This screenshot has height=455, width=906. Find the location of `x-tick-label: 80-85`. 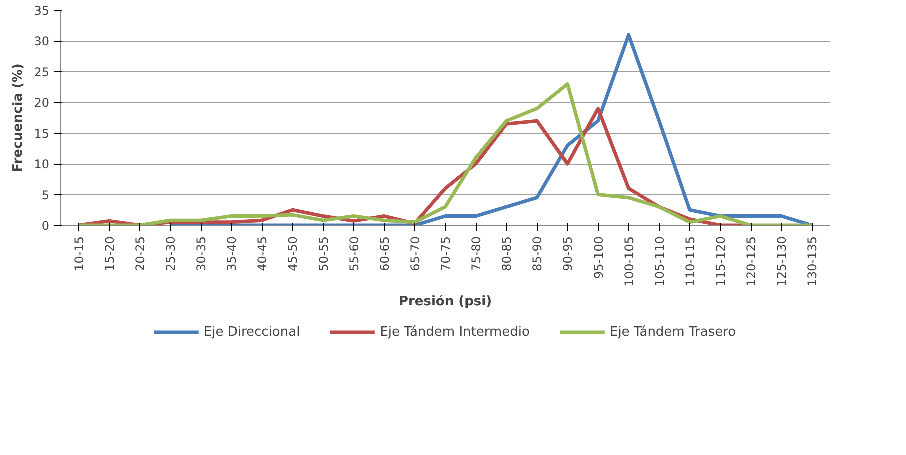

x-tick-label: 80-85 is located at coordinates (507, 254).